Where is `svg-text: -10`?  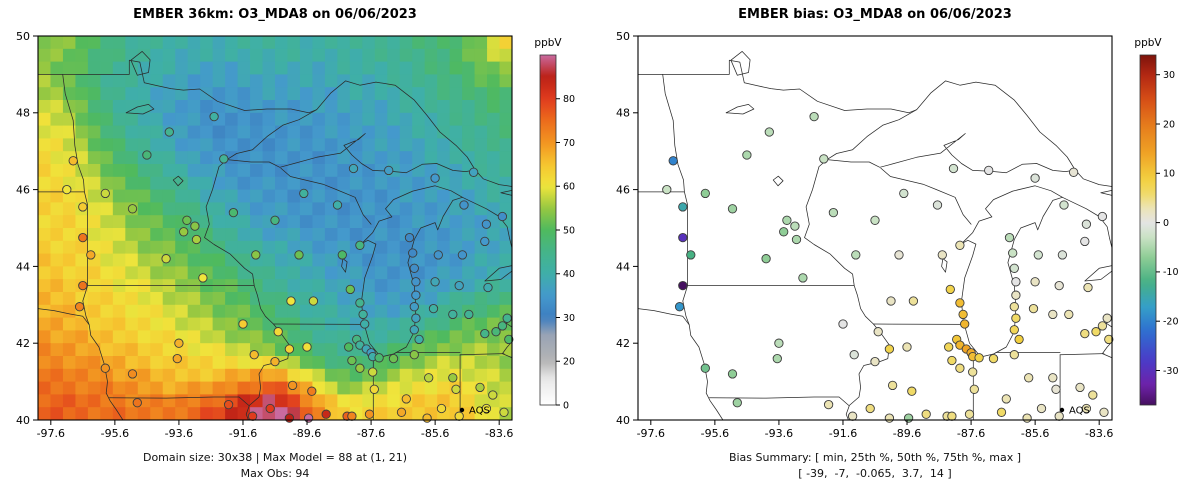 svg-text: -10 is located at coordinates (1171, 272).